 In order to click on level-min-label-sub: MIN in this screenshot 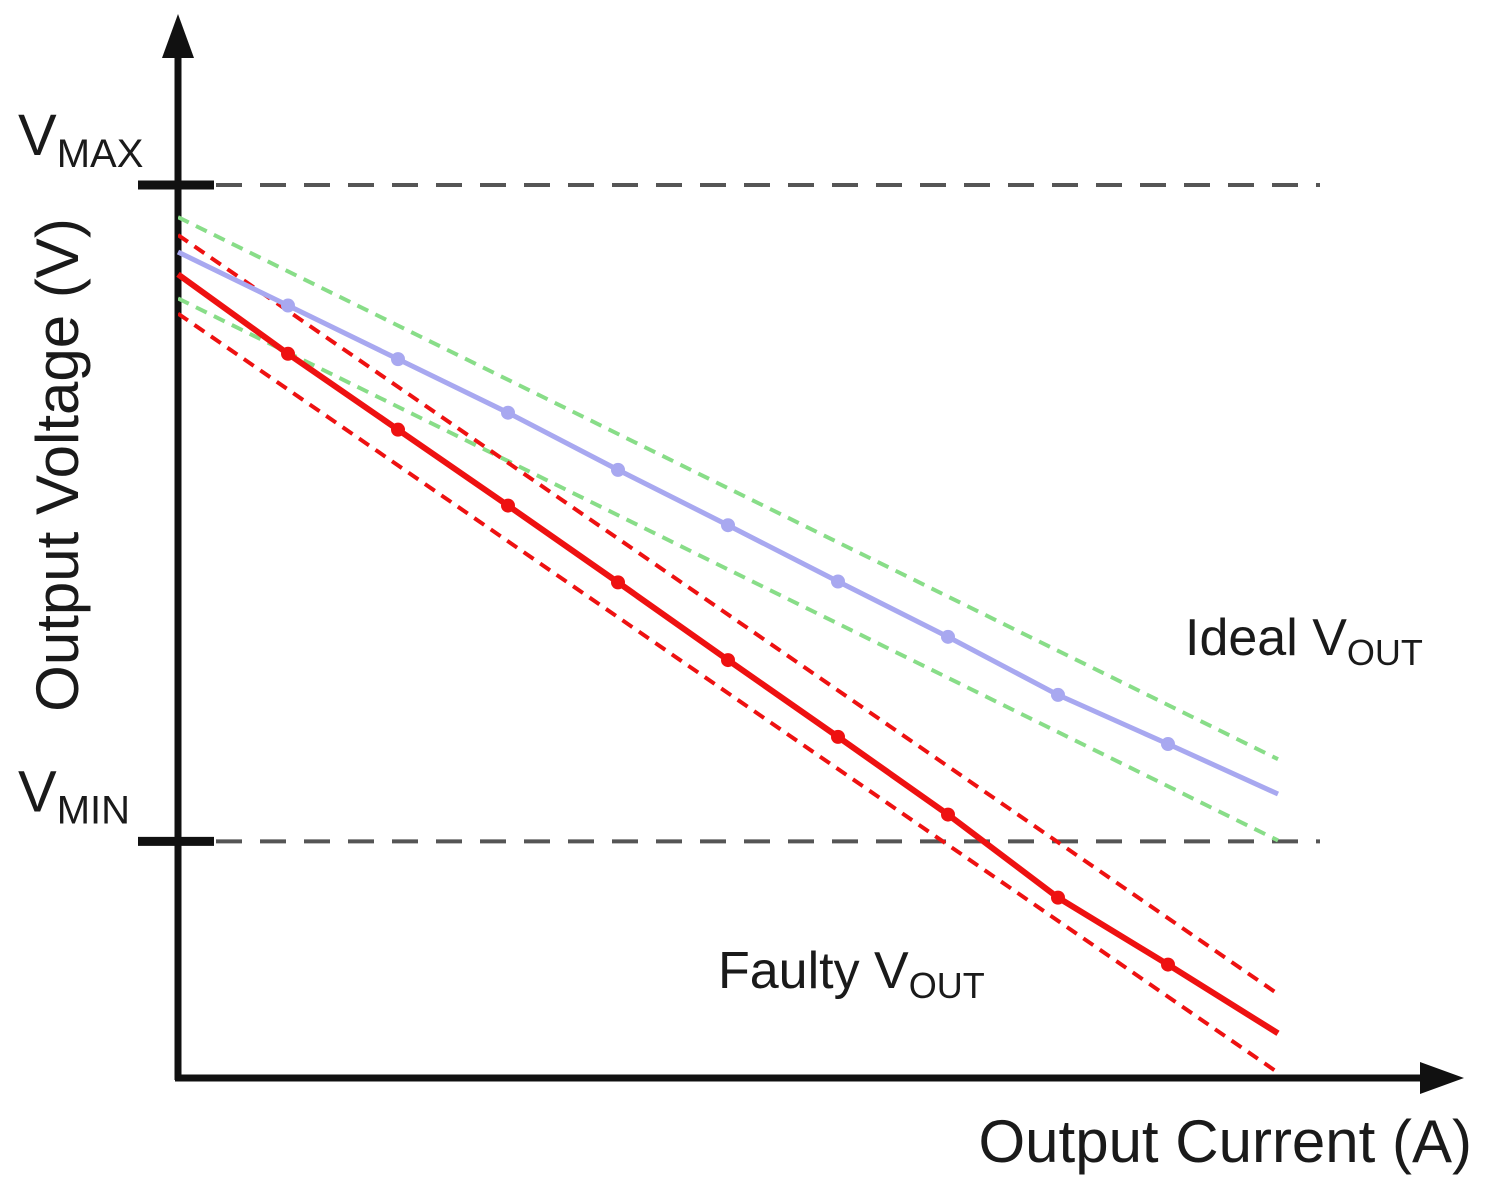, I will do `click(93, 810)`.